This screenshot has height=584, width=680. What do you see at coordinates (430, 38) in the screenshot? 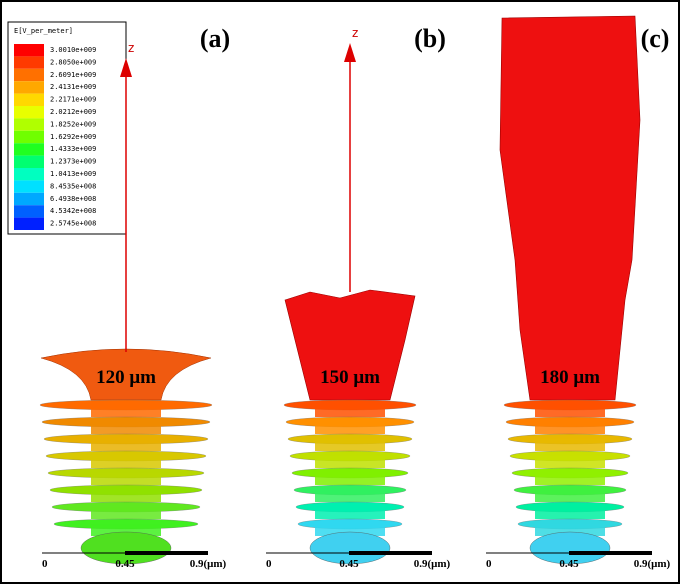
I see `panel-label: (b)` at bounding box center [430, 38].